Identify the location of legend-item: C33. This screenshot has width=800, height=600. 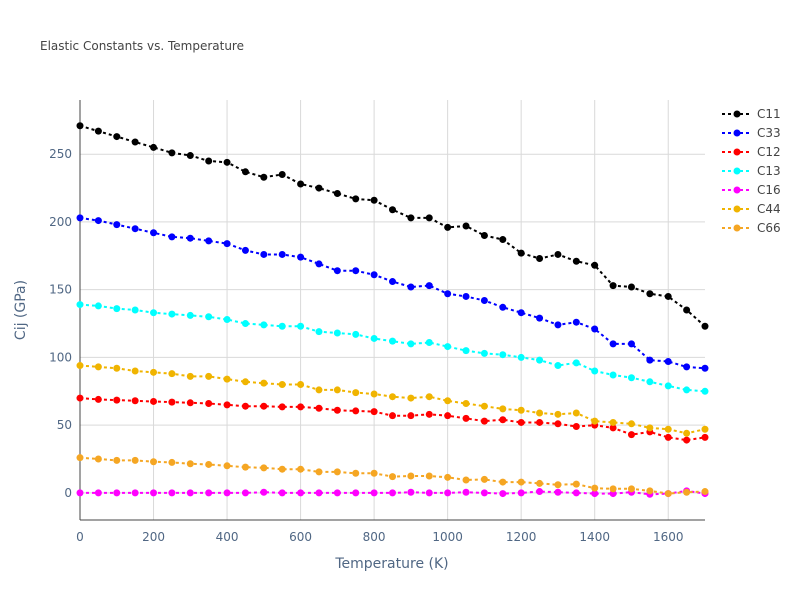
(751, 133).